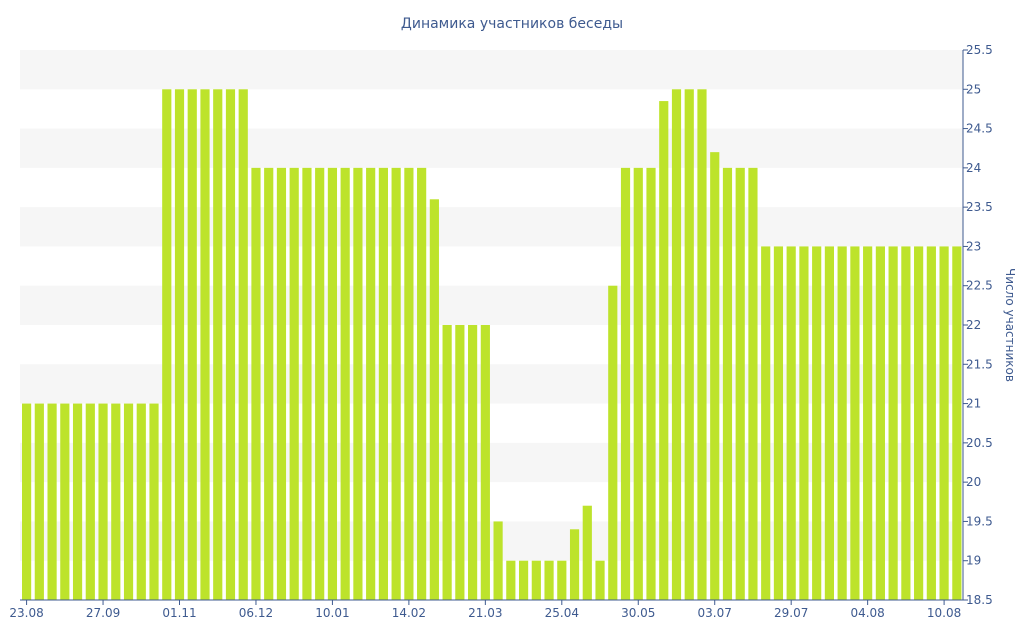  Describe the element at coordinates (485, 613) in the screenshot. I see `x-tick-label: 21.03` at that location.